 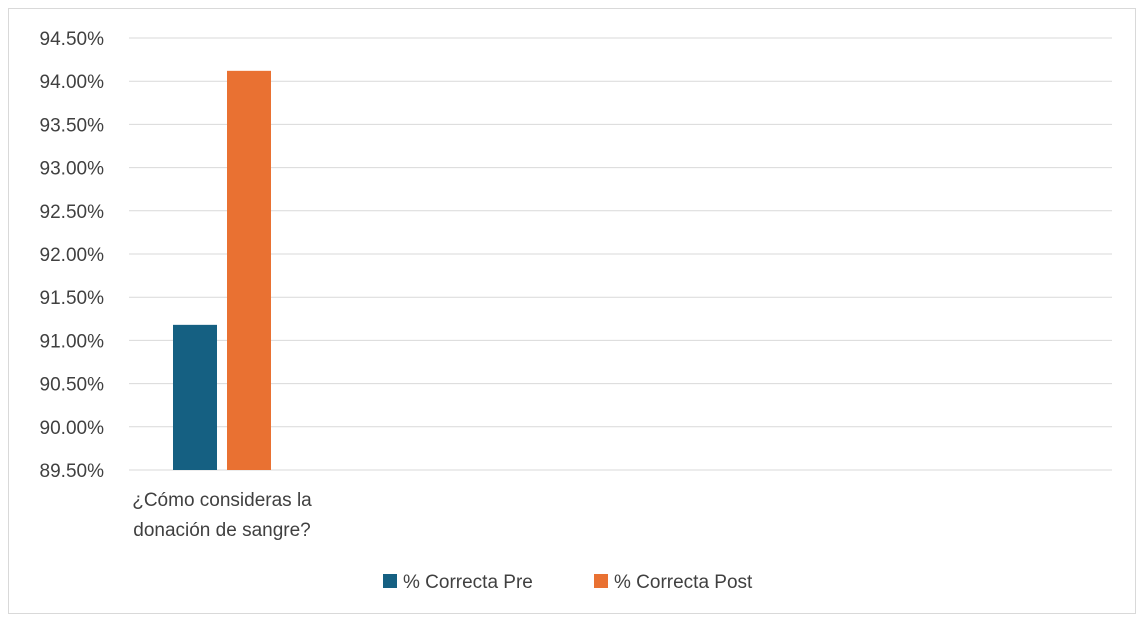 What do you see at coordinates (72, 385) in the screenshot?
I see `y-tick-label: 90.50%` at bounding box center [72, 385].